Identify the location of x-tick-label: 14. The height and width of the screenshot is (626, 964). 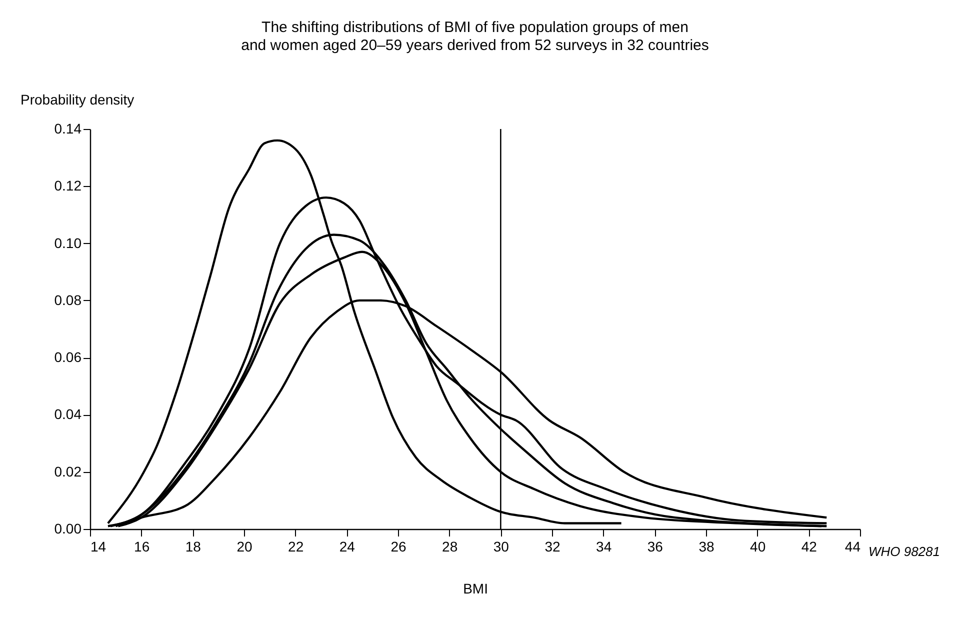
(98, 546).